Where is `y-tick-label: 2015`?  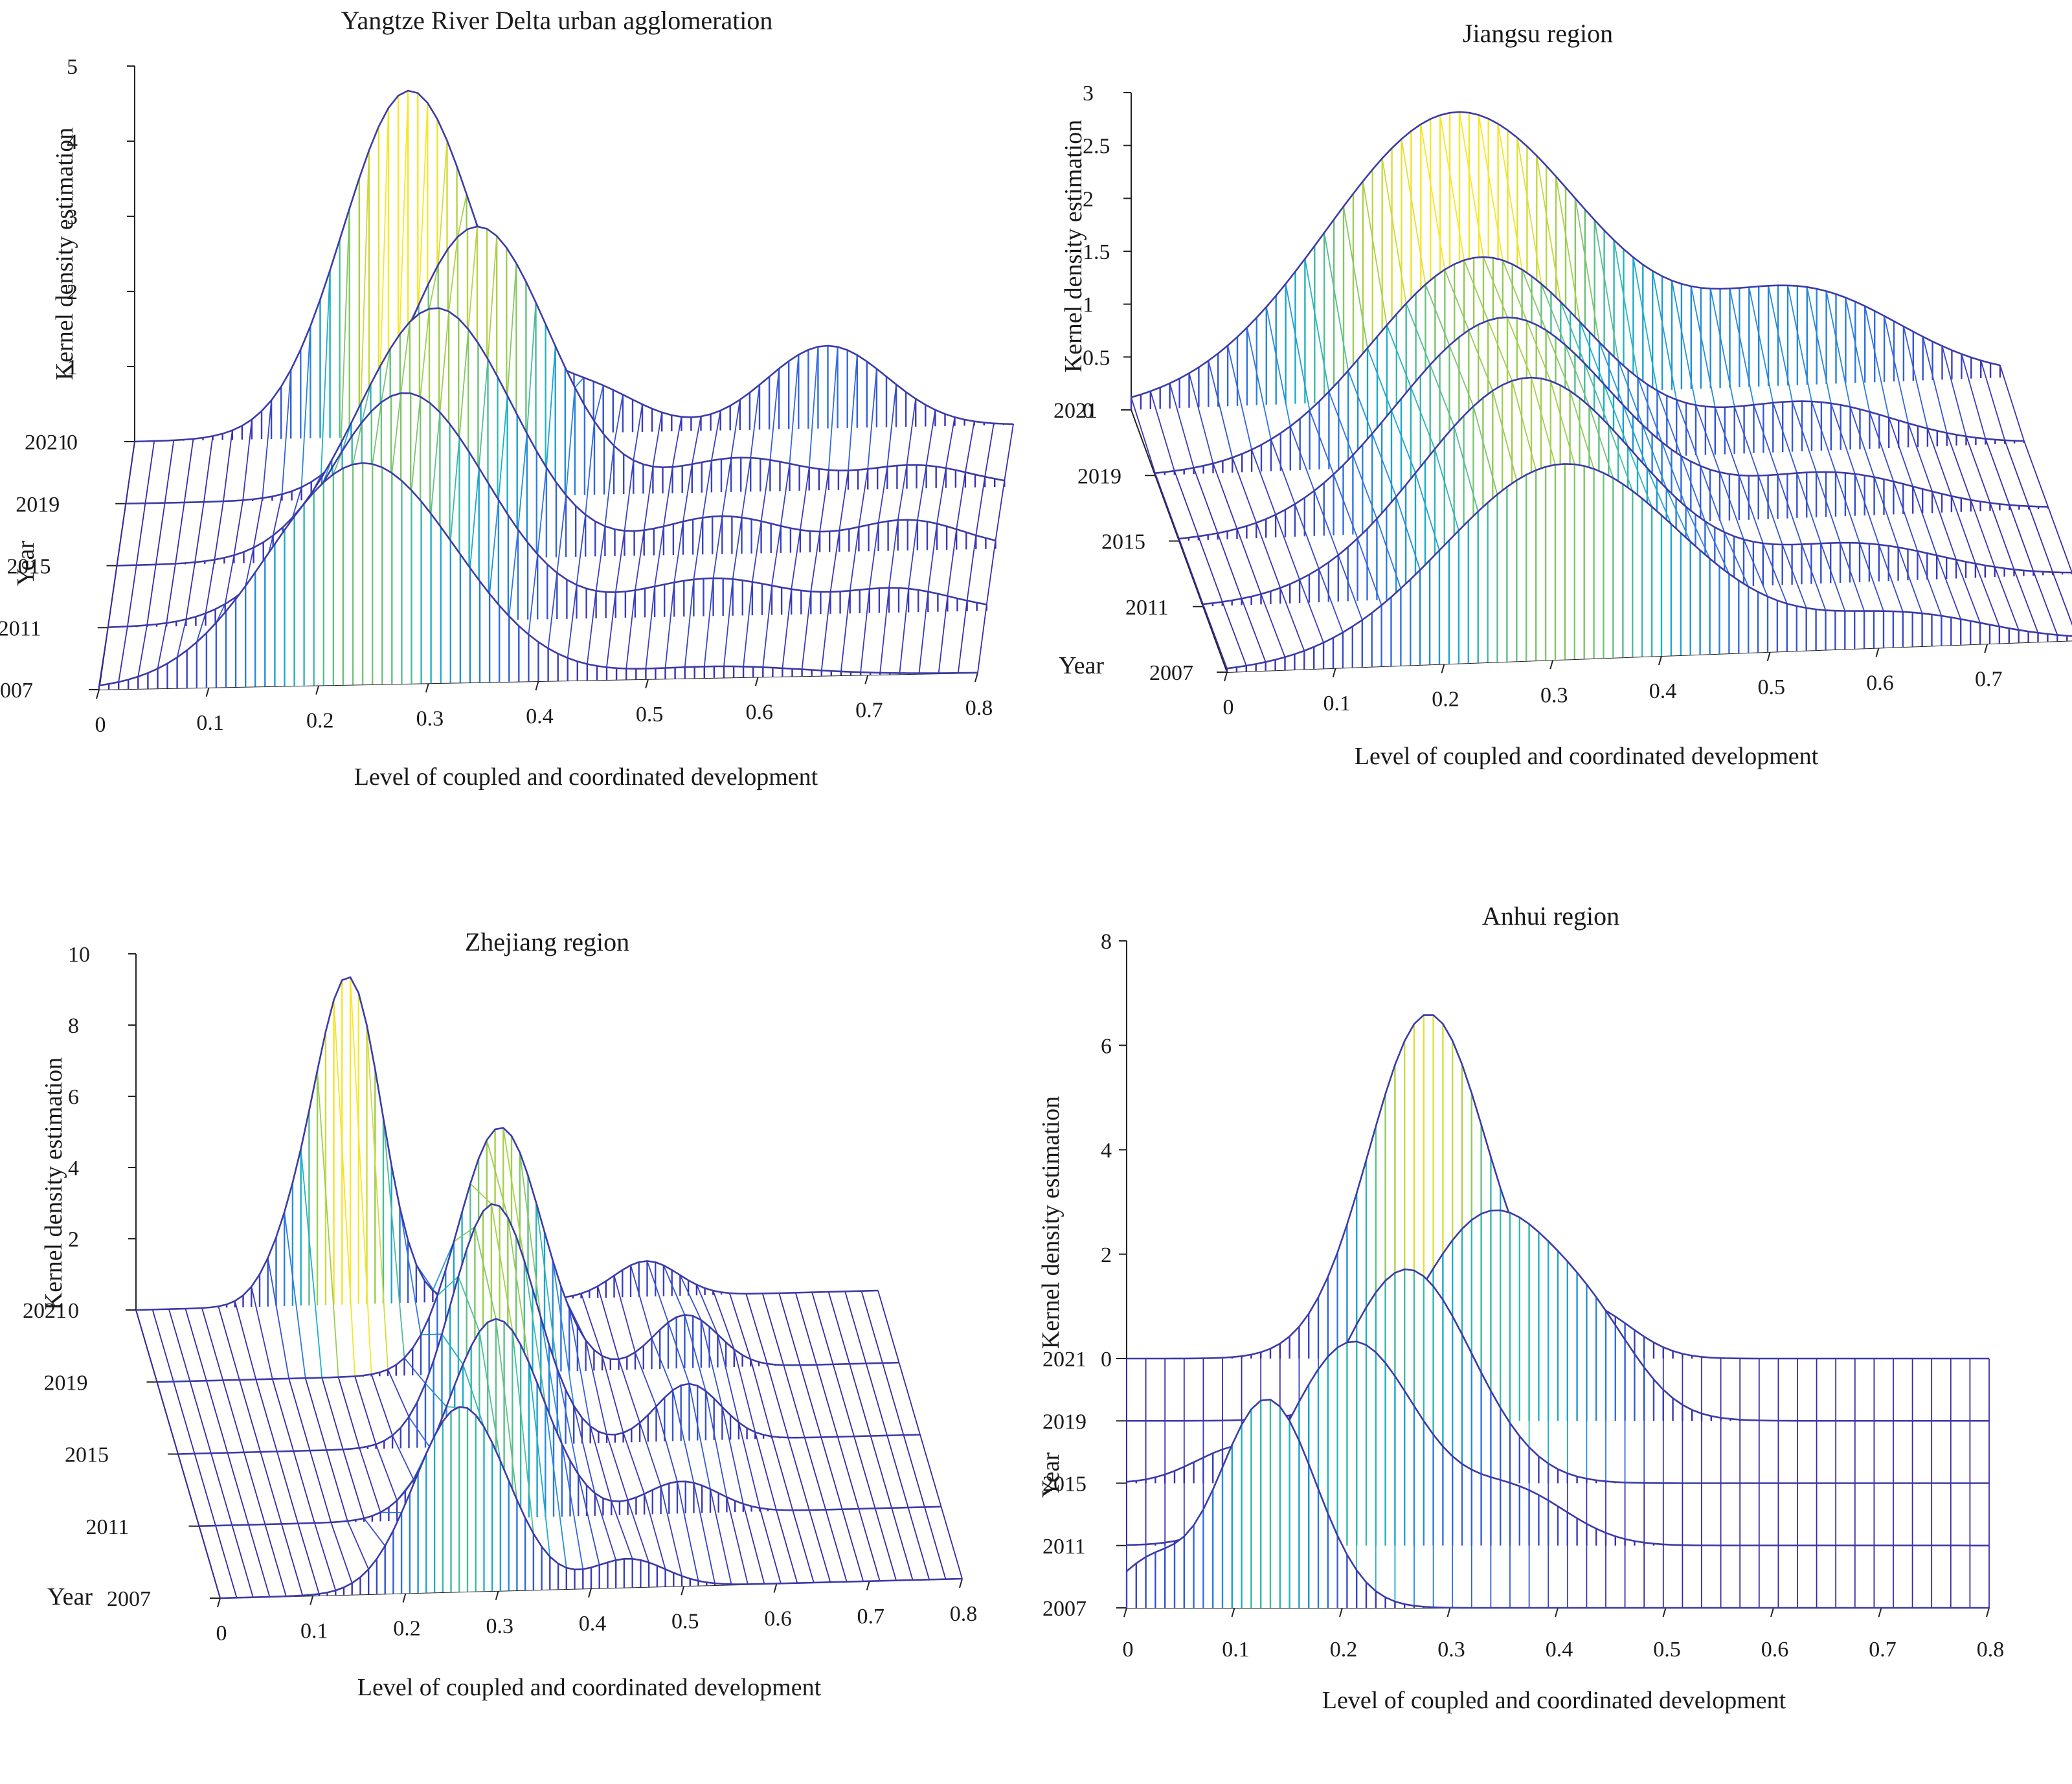
y-tick-label: 2015 is located at coordinates (87, 1455).